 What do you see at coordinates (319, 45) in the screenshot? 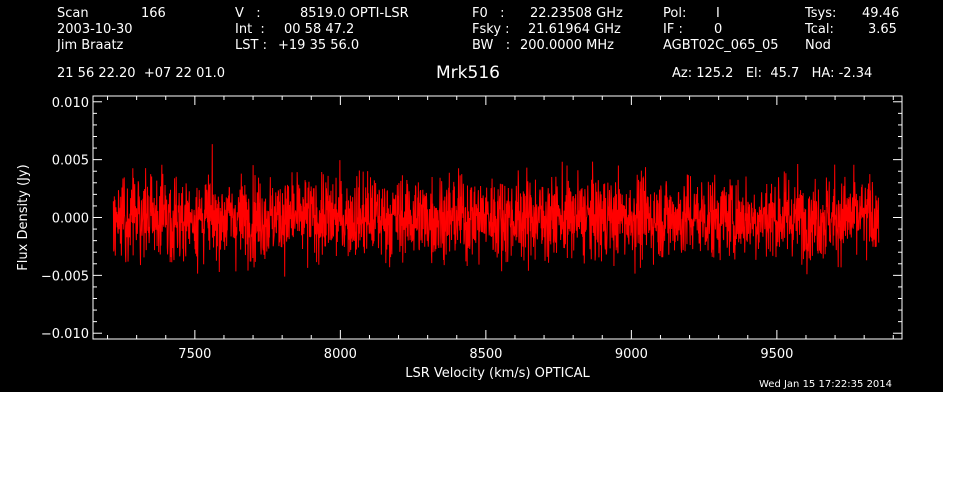
I see `lst-value: +19 35 56.0` at bounding box center [319, 45].